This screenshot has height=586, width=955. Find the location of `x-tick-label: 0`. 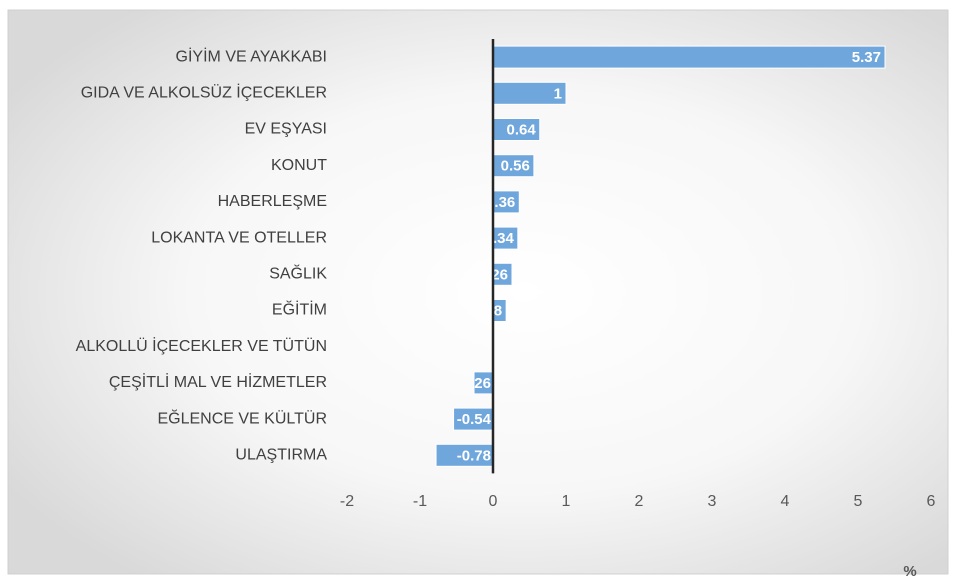

x-tick-label: 0 is located at coordinates (493, 501).